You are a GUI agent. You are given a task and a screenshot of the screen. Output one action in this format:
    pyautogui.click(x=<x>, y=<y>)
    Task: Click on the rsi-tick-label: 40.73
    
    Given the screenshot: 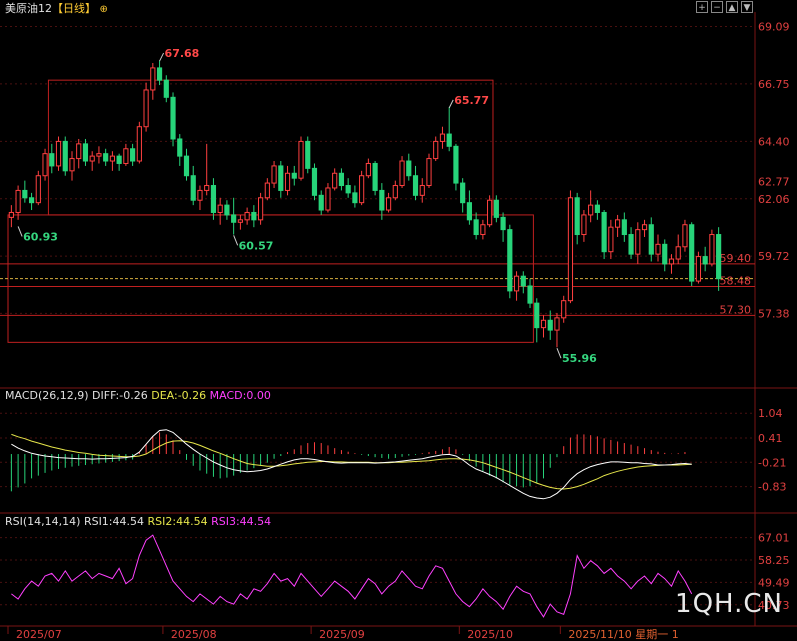 What is the action you would take?
    pyautogui.click(x=774, y=605)
    